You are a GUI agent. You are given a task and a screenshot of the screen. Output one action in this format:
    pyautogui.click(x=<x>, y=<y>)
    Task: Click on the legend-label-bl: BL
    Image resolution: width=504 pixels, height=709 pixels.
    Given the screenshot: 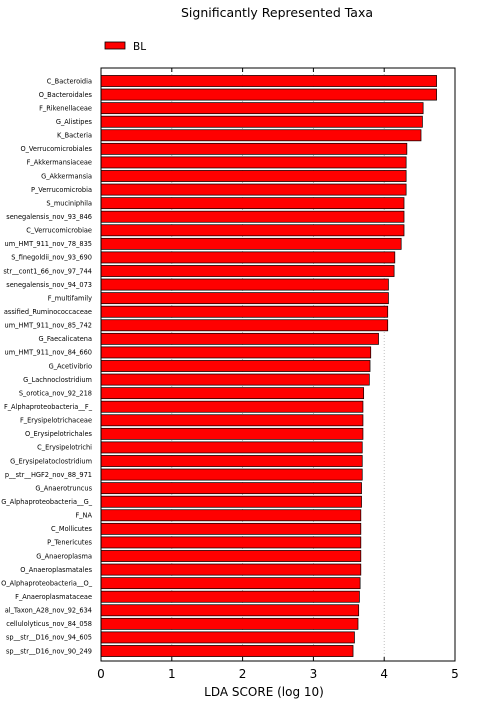 What is the action you would take?
    pyautogui.click(x=139, y=47)
    